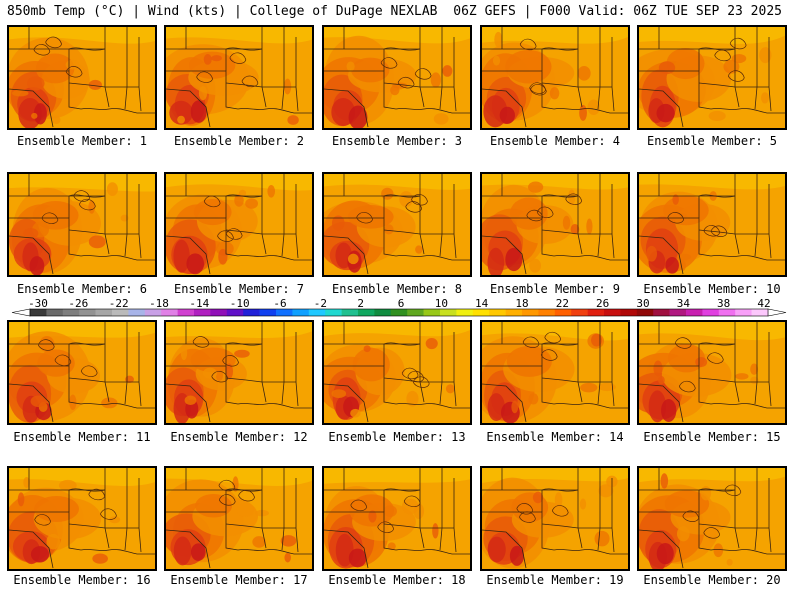  Describe the element at coordinates (684, 303) in the screenshot. I see `colorbar-tick-label: 34` at that location.